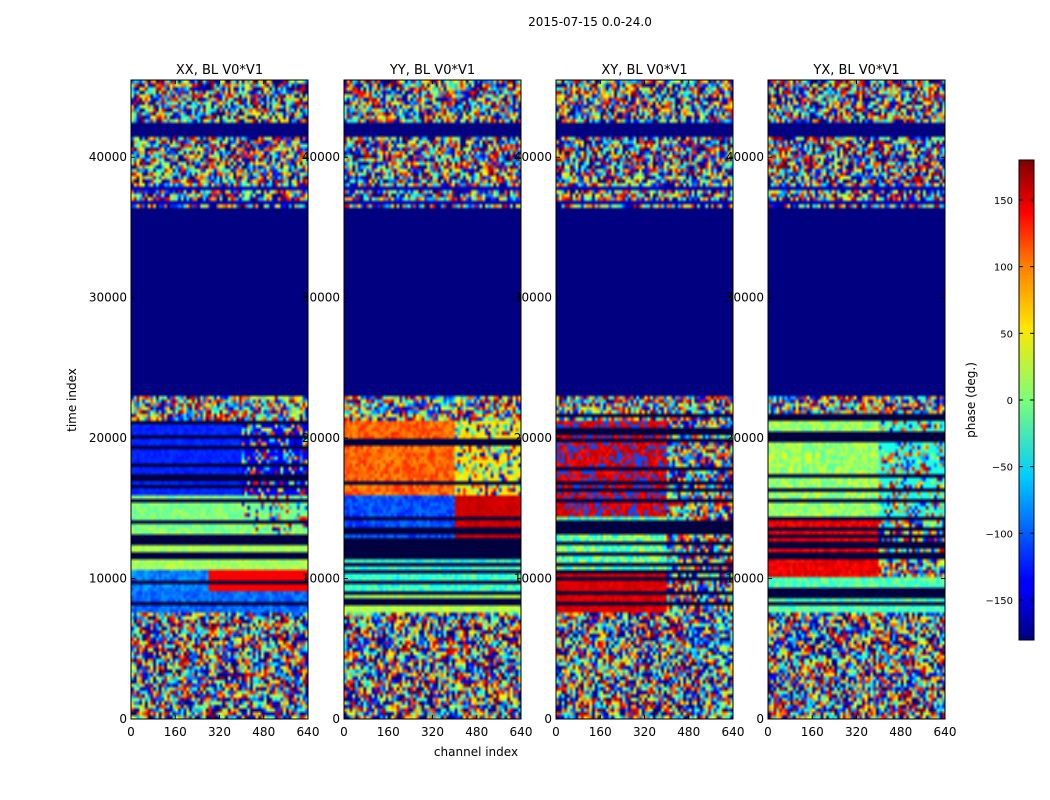 The image size is (1050, 800). Describe the element at coordinates (999, 534) in the screenshot. I see `colorbar-tick-label: −100` at that location.